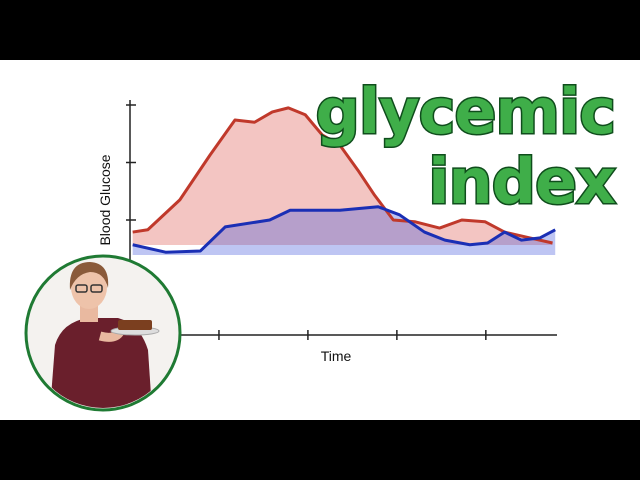  Describe the element at coordinates (101, 363) in the screenshot. I see `presenter-shirt` at that location.